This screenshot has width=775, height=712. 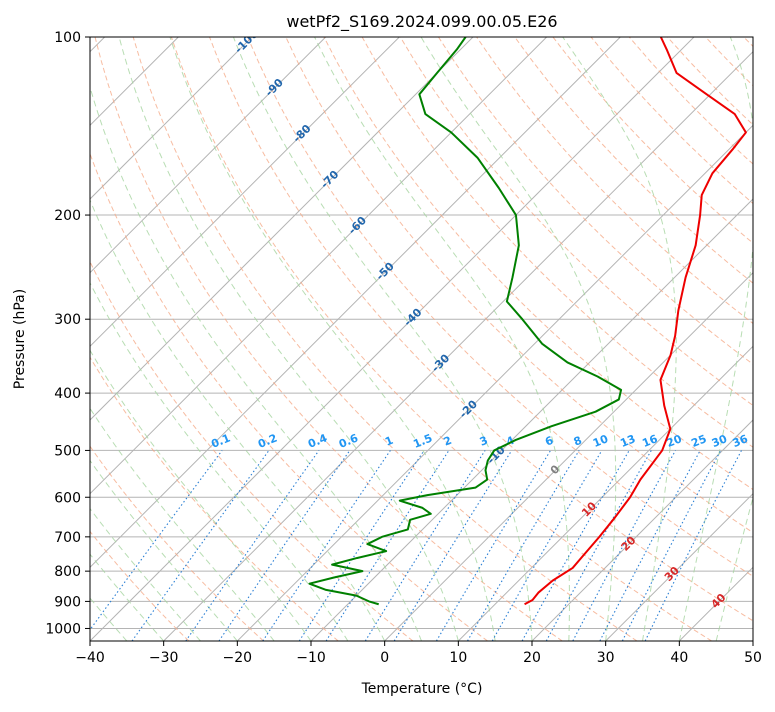 I want to click on x-tick-label: −10, so click(x=311, y=658).